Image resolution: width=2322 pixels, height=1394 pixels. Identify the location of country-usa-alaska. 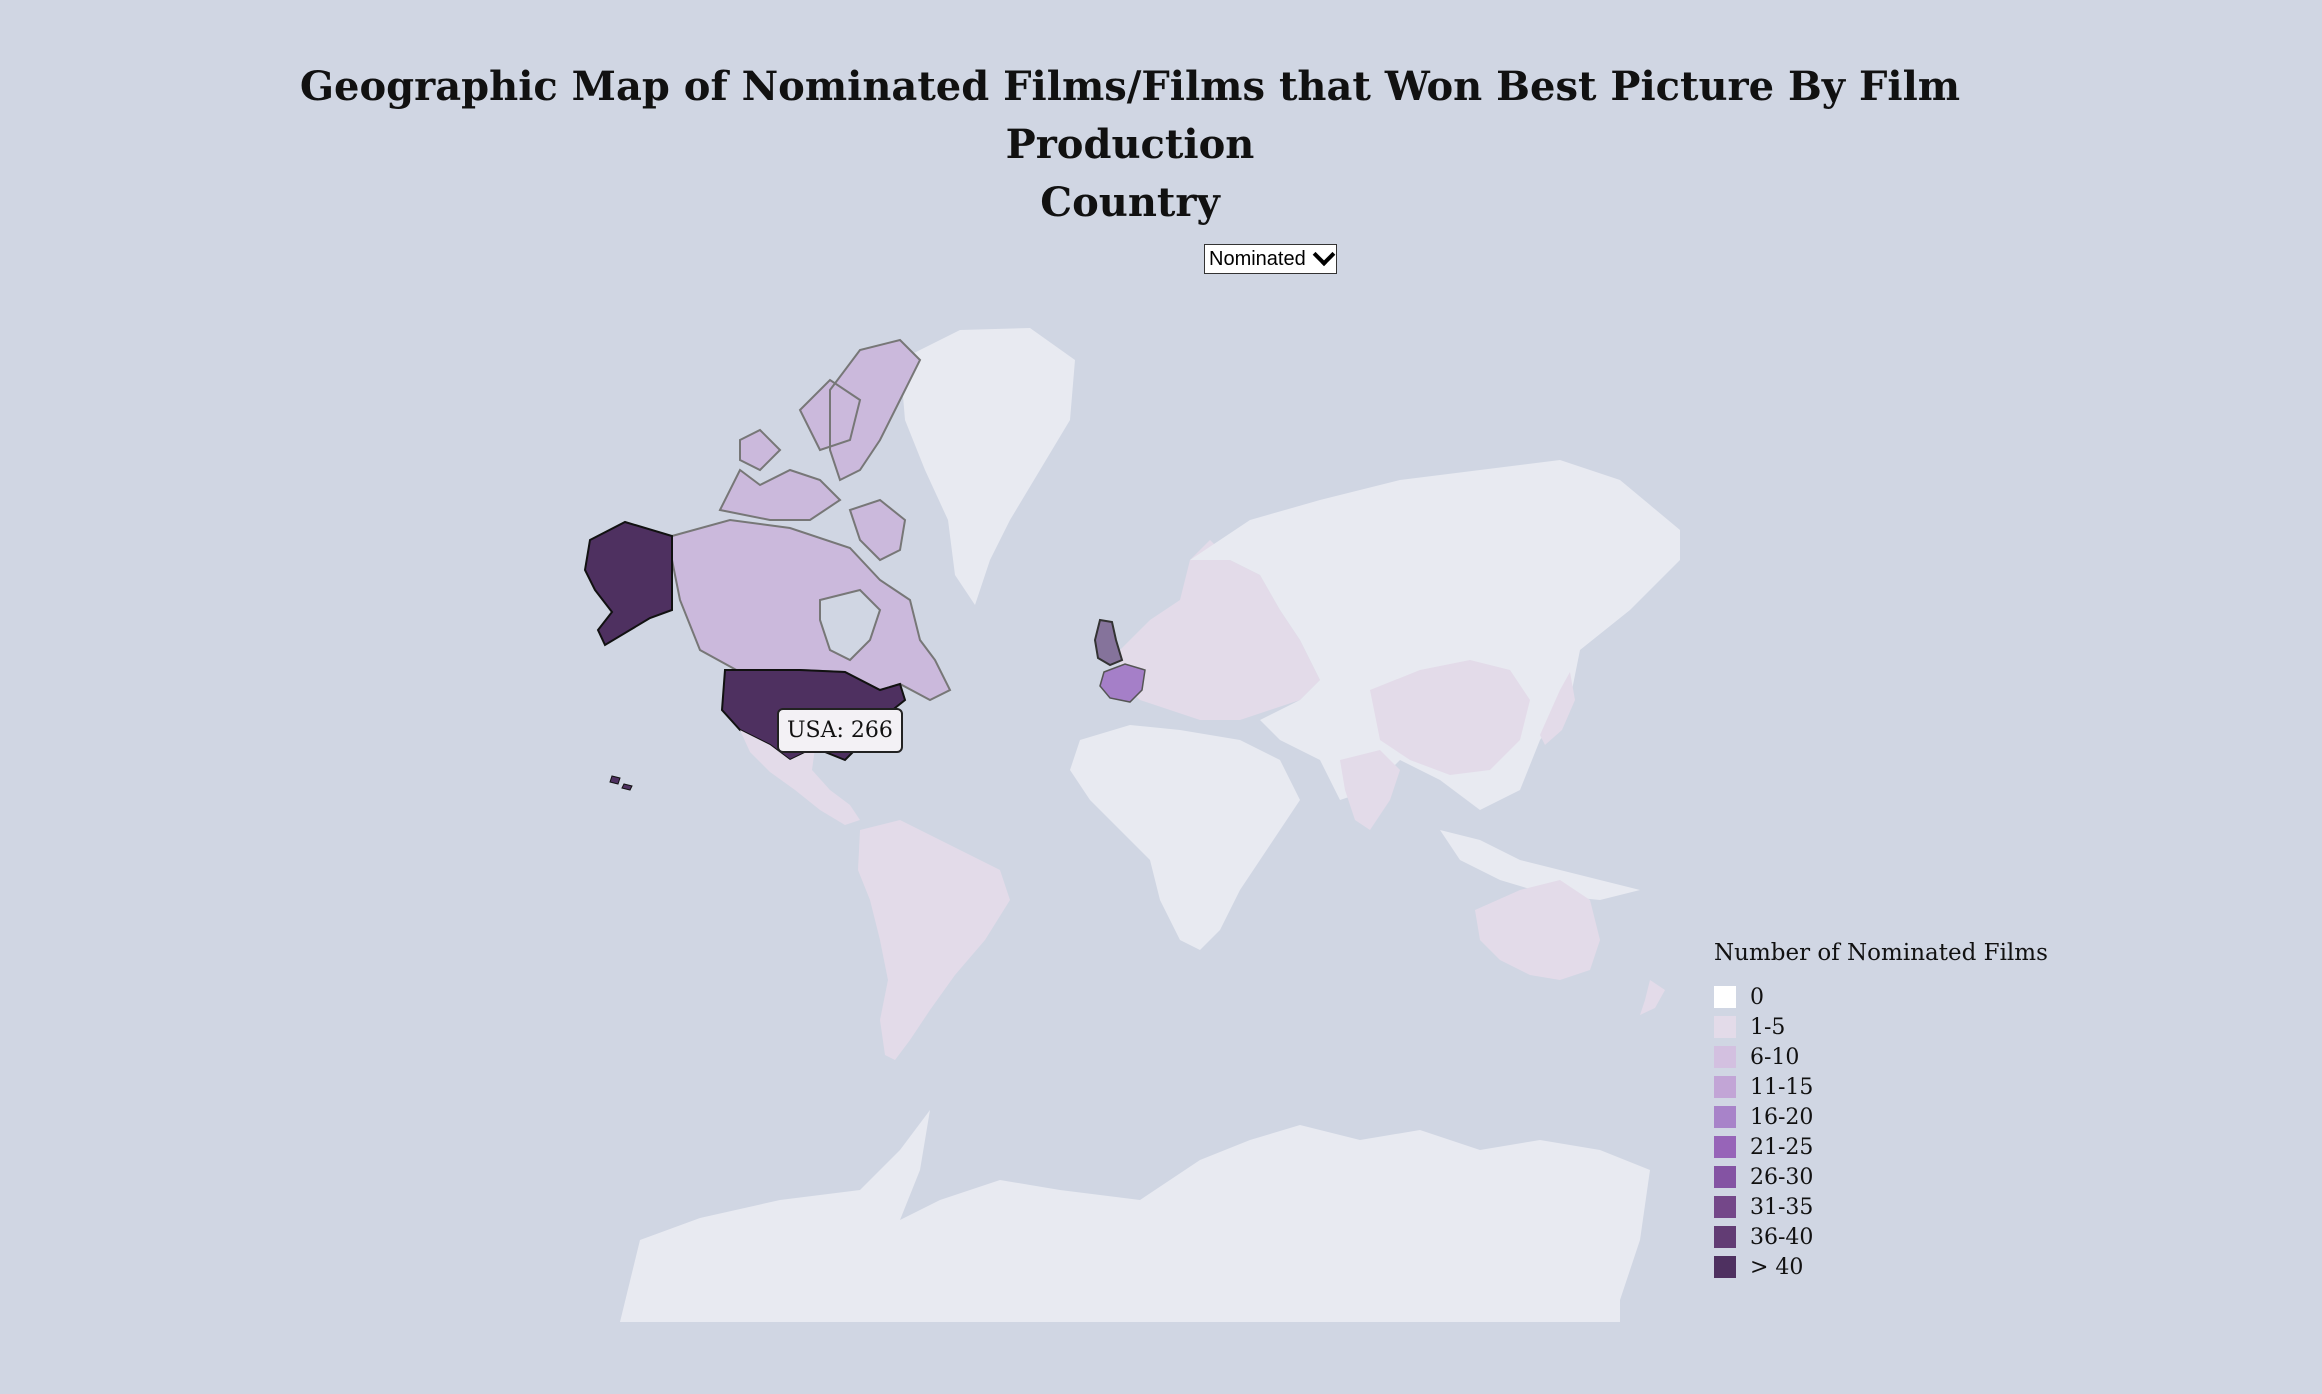
(628, 583).